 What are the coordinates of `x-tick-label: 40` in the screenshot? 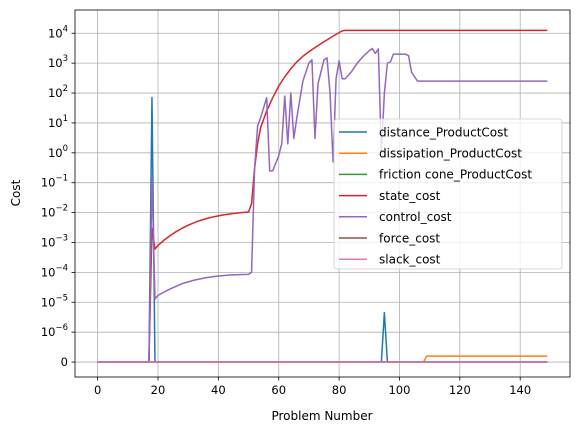 It's located at (218, 390).